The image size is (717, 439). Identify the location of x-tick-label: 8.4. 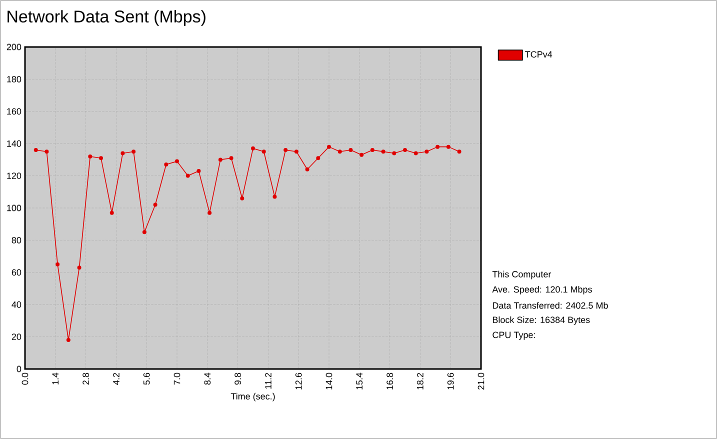
(207, 378).